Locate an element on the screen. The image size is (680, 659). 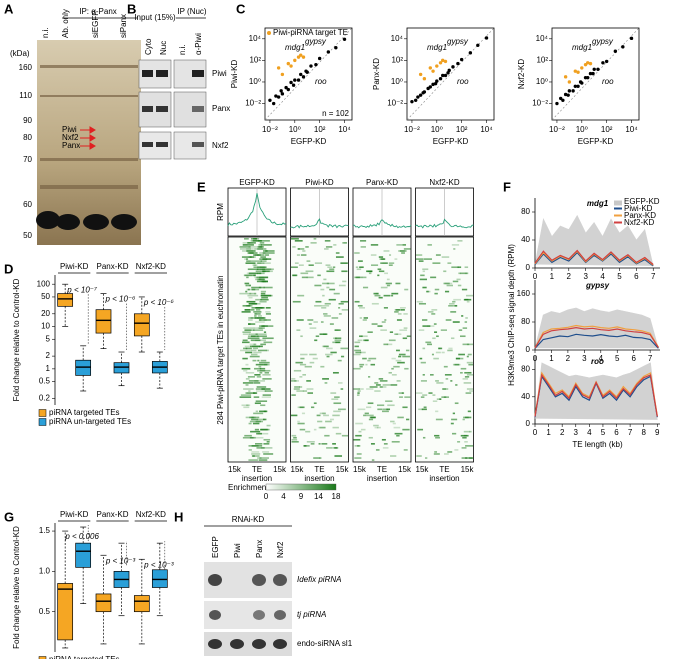
legend-swatch is located at coordinates (42, 422).